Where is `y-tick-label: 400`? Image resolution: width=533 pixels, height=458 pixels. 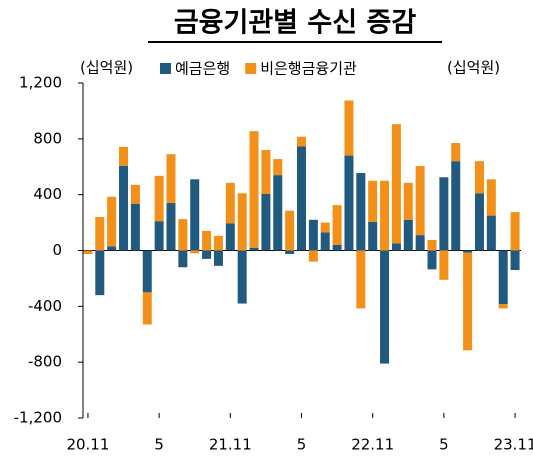
y-tick-label: 400 is located at coordinates (47, 194).